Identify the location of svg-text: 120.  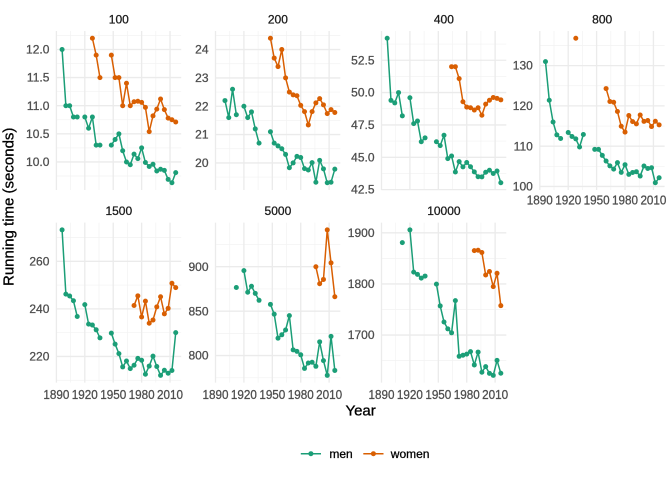
(523, 106).